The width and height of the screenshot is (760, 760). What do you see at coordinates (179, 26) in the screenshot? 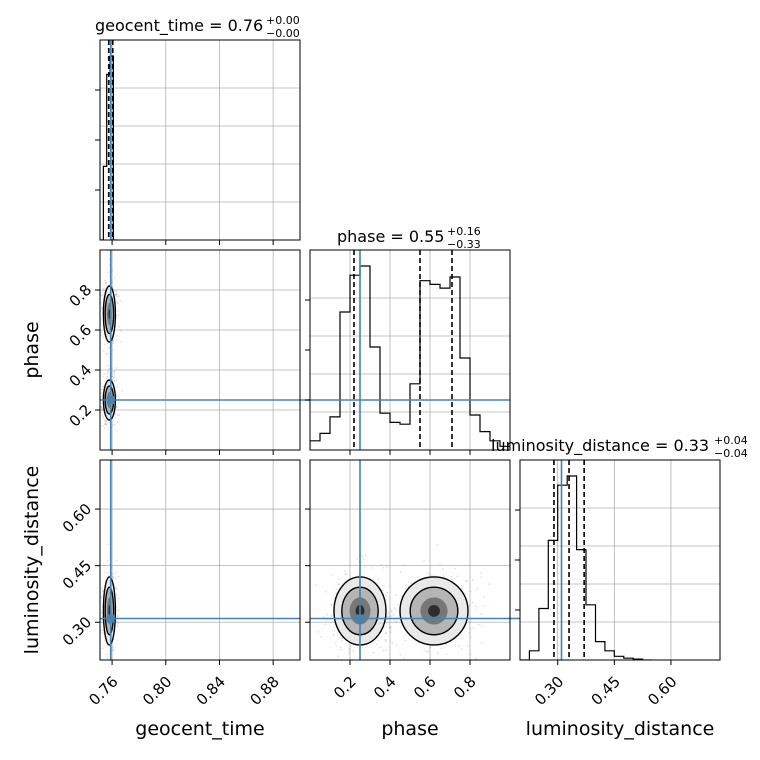
I see `title-geocent-time: geocent_time = 0.76` at bounding box center [179, 26].